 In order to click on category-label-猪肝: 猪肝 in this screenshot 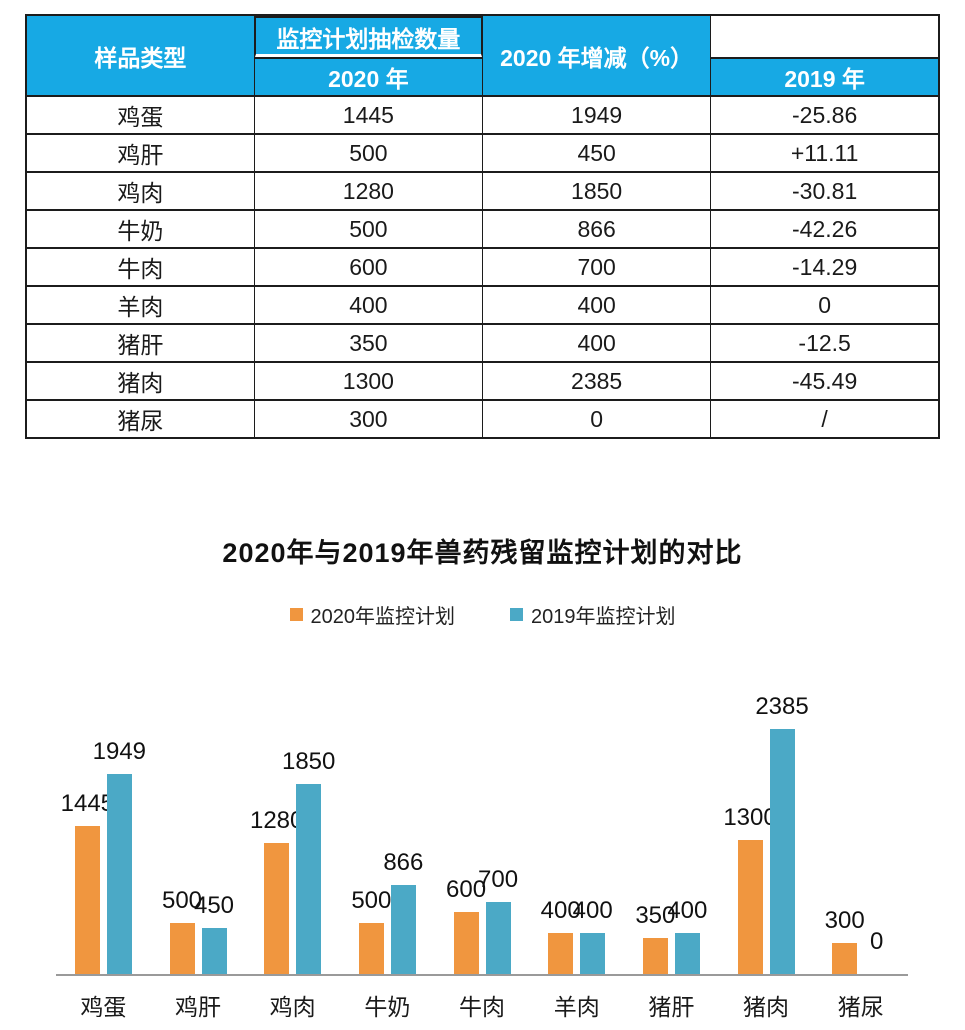, I will do `click(671, 1007)`.